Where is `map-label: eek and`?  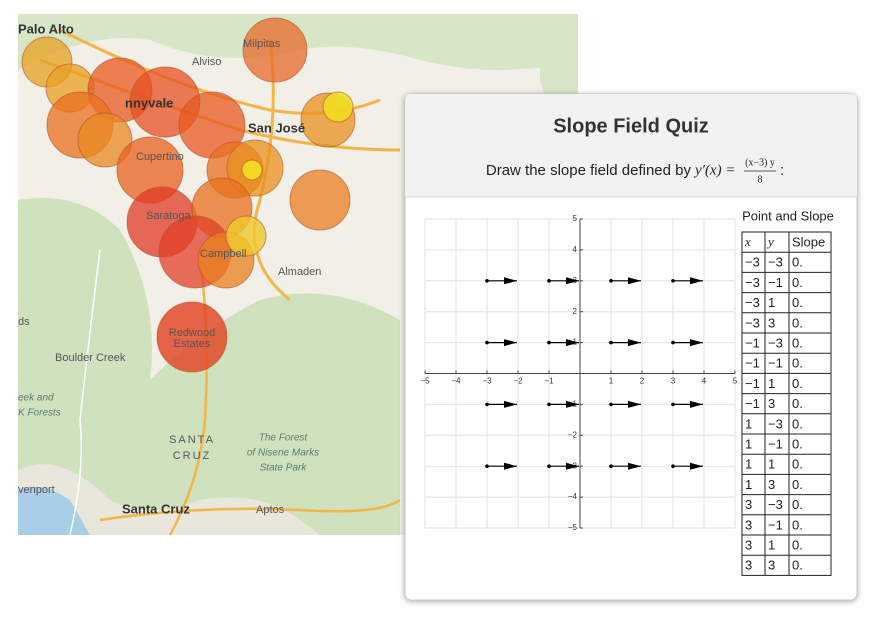 map-label: eek and is located at coordinates (36, 398).